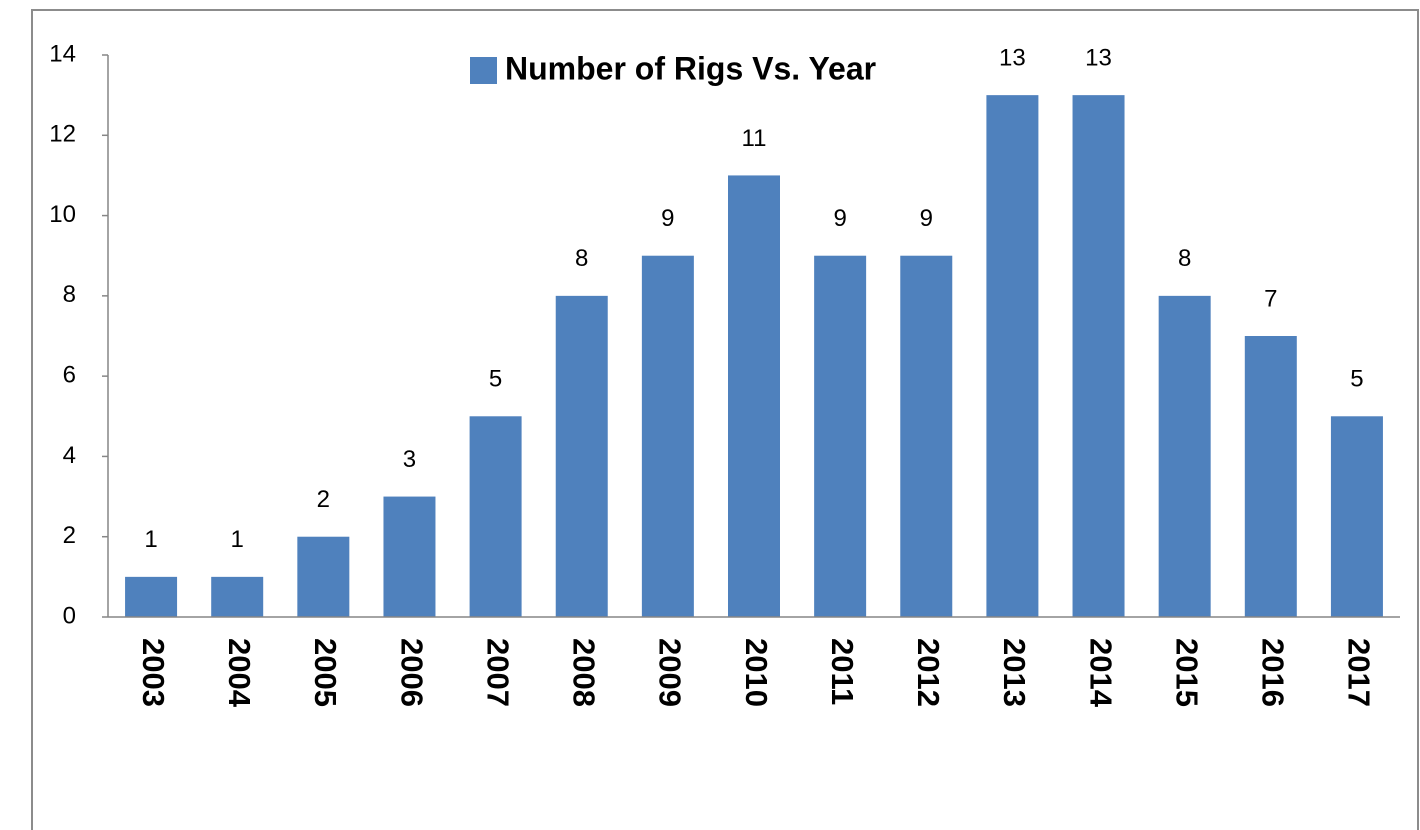 Image resolution: width=1420 pixels, height=830 pixels. I want to click on x-tick-label: 2017, so click(1359, 672).